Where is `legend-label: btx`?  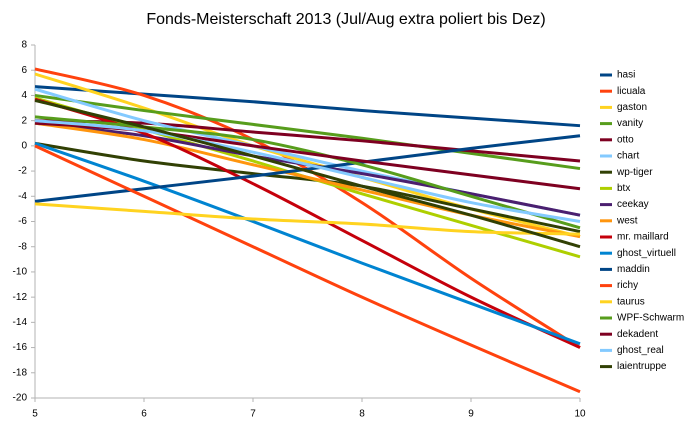
legend-label: btx is located at coordinates (623, 188).